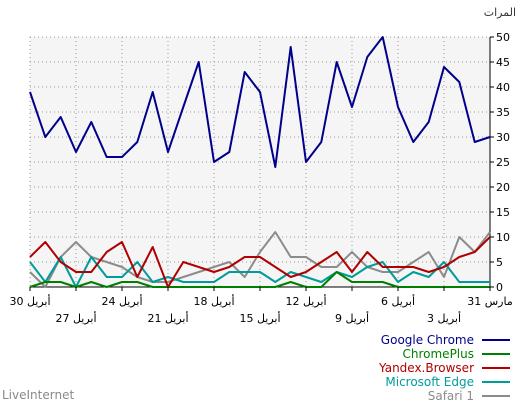 The height and width of the screenshot is (405, 520). I want to click on series-line-yandex-browser, so click(260, 262).